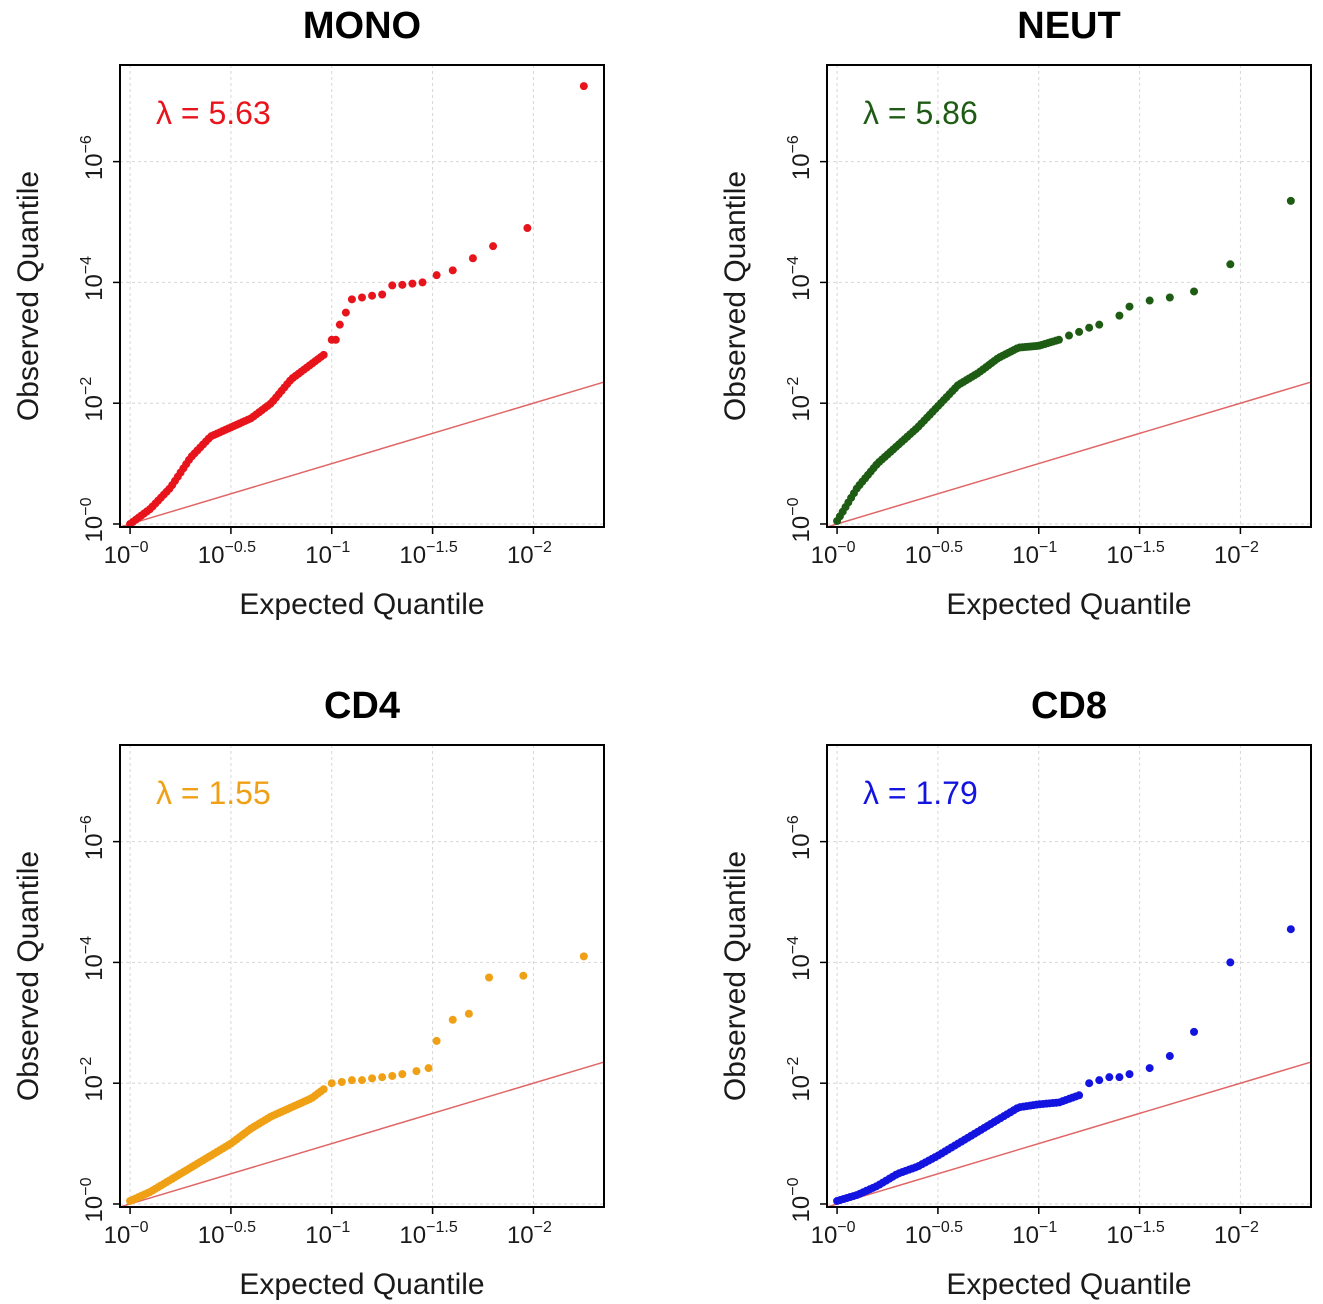  I want to click on lambda-annotation: λ = 1.55, so click(213, 793).